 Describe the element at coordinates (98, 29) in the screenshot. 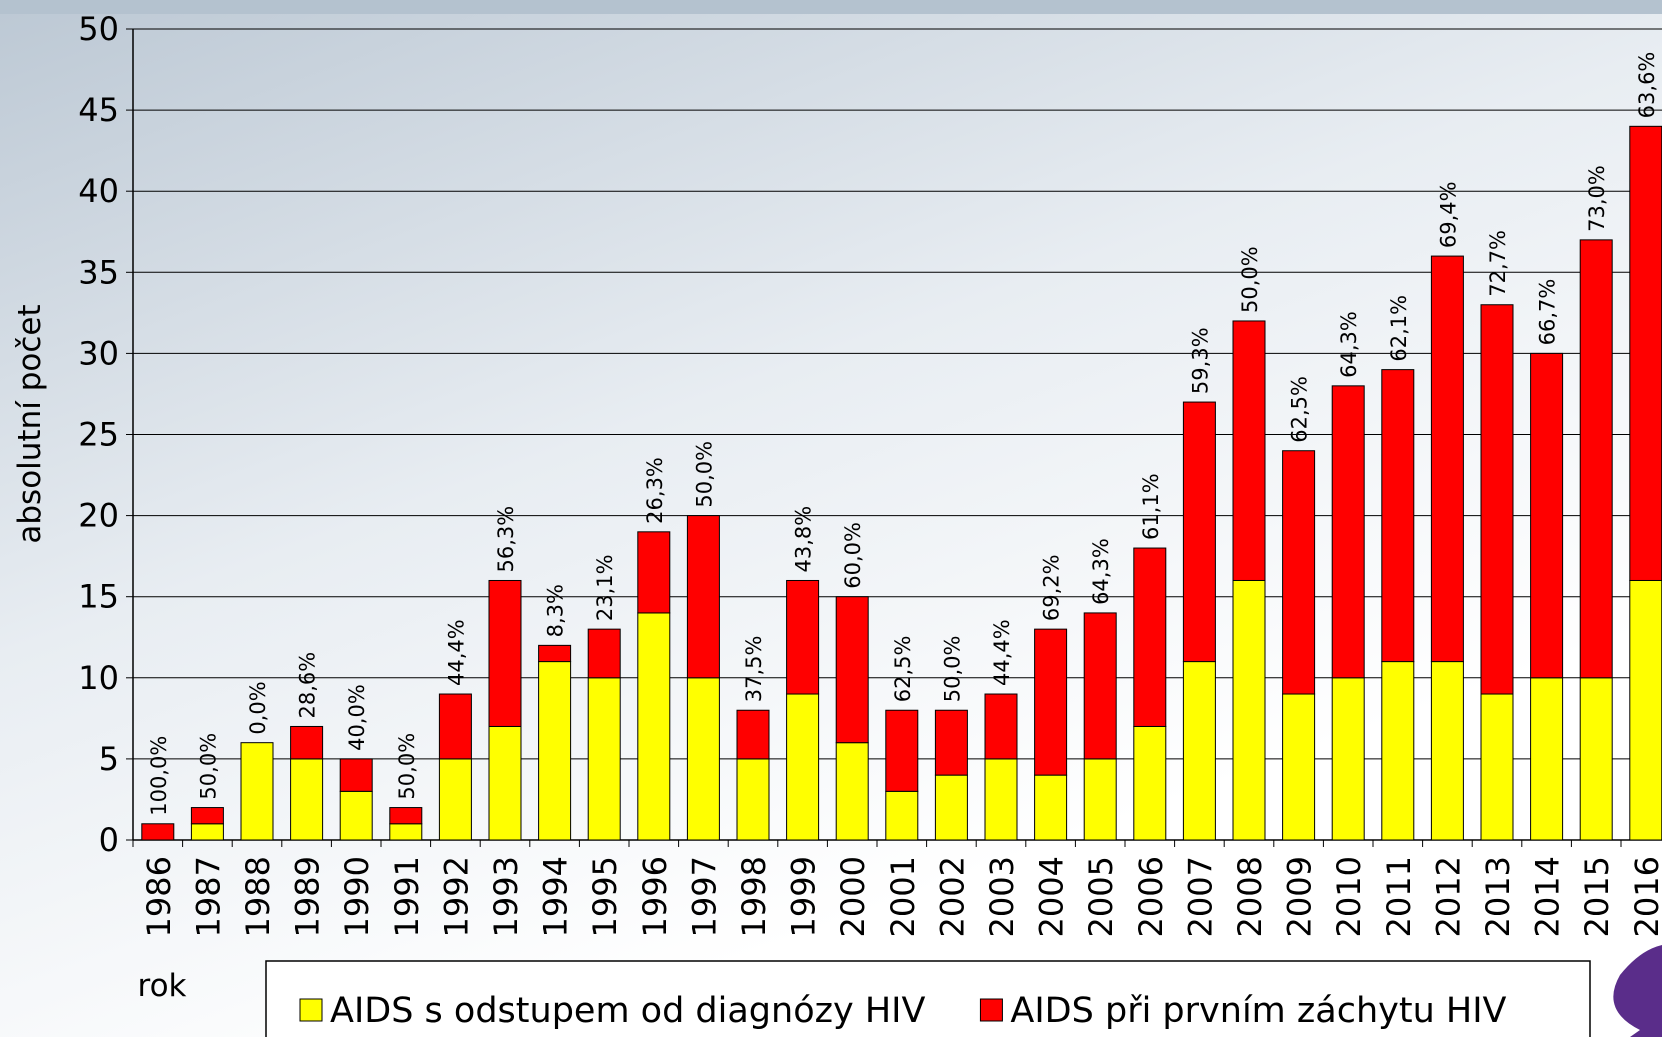

I see `y-tick-label: 50` at that location.